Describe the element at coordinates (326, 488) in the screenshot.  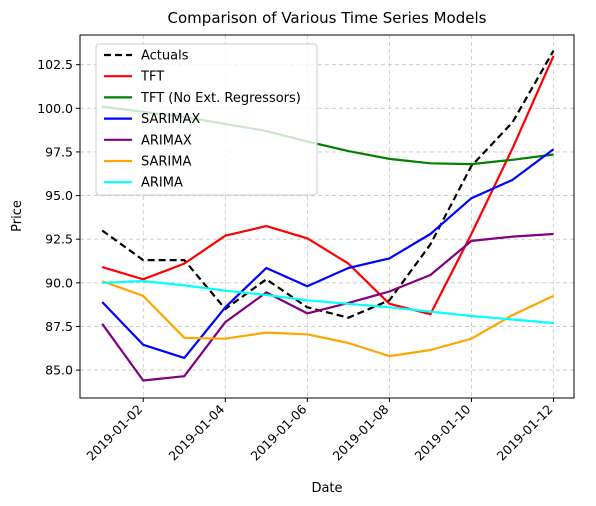
I see `x-axis-label: Date` at that location.